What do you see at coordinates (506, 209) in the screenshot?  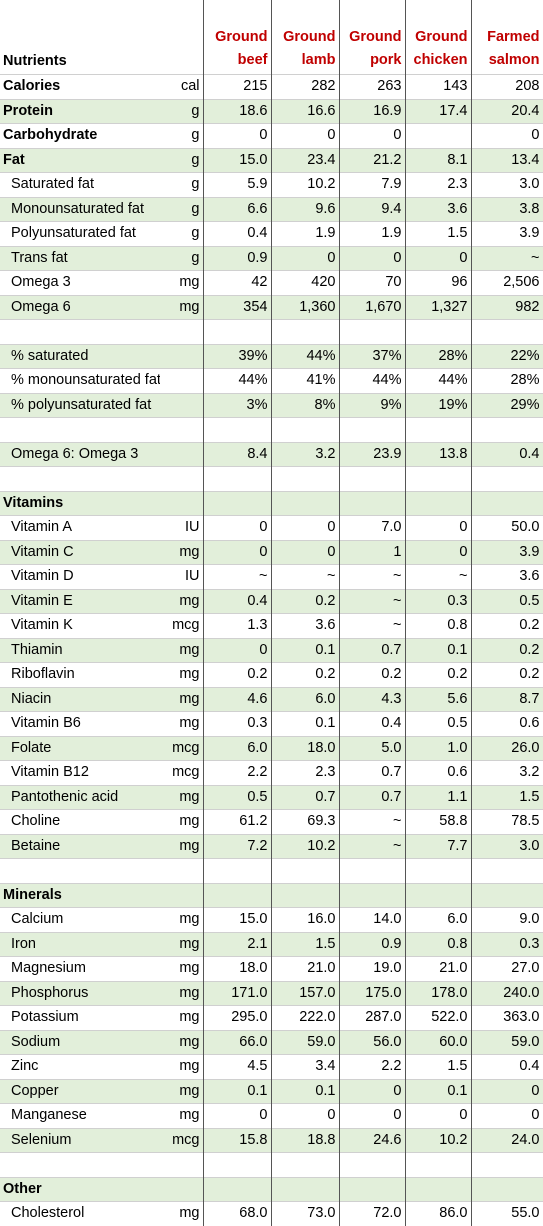 I see `value-cell-salmon: 3.8` at bounding box center [506, 209].